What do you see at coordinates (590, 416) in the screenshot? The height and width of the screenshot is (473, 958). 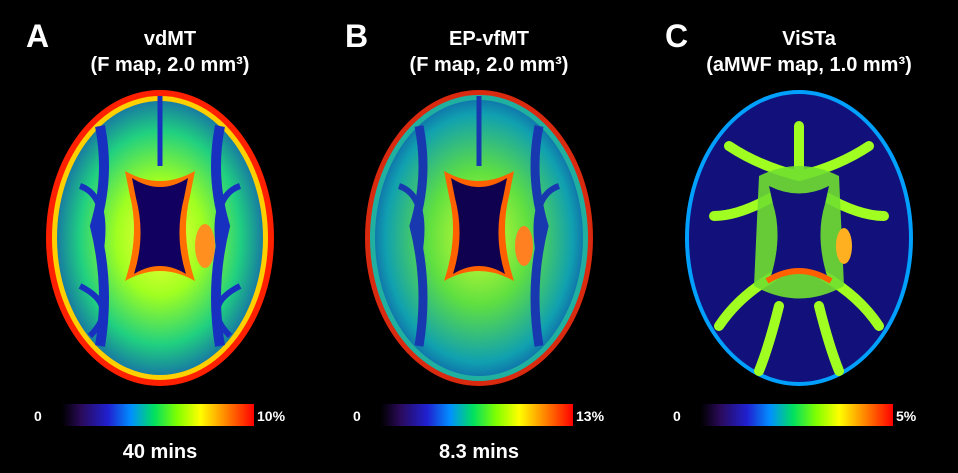 I see `colorbar-max-label: 13%` at bounding box center [590, 416].